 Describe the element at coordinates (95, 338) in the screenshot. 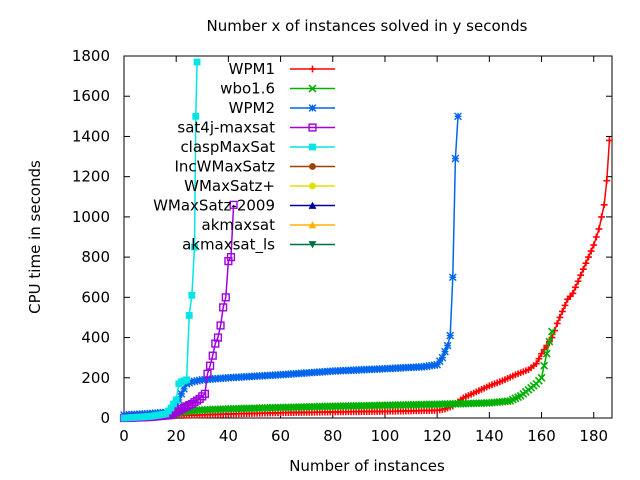

I see `y-tick-label: 400` at that location.